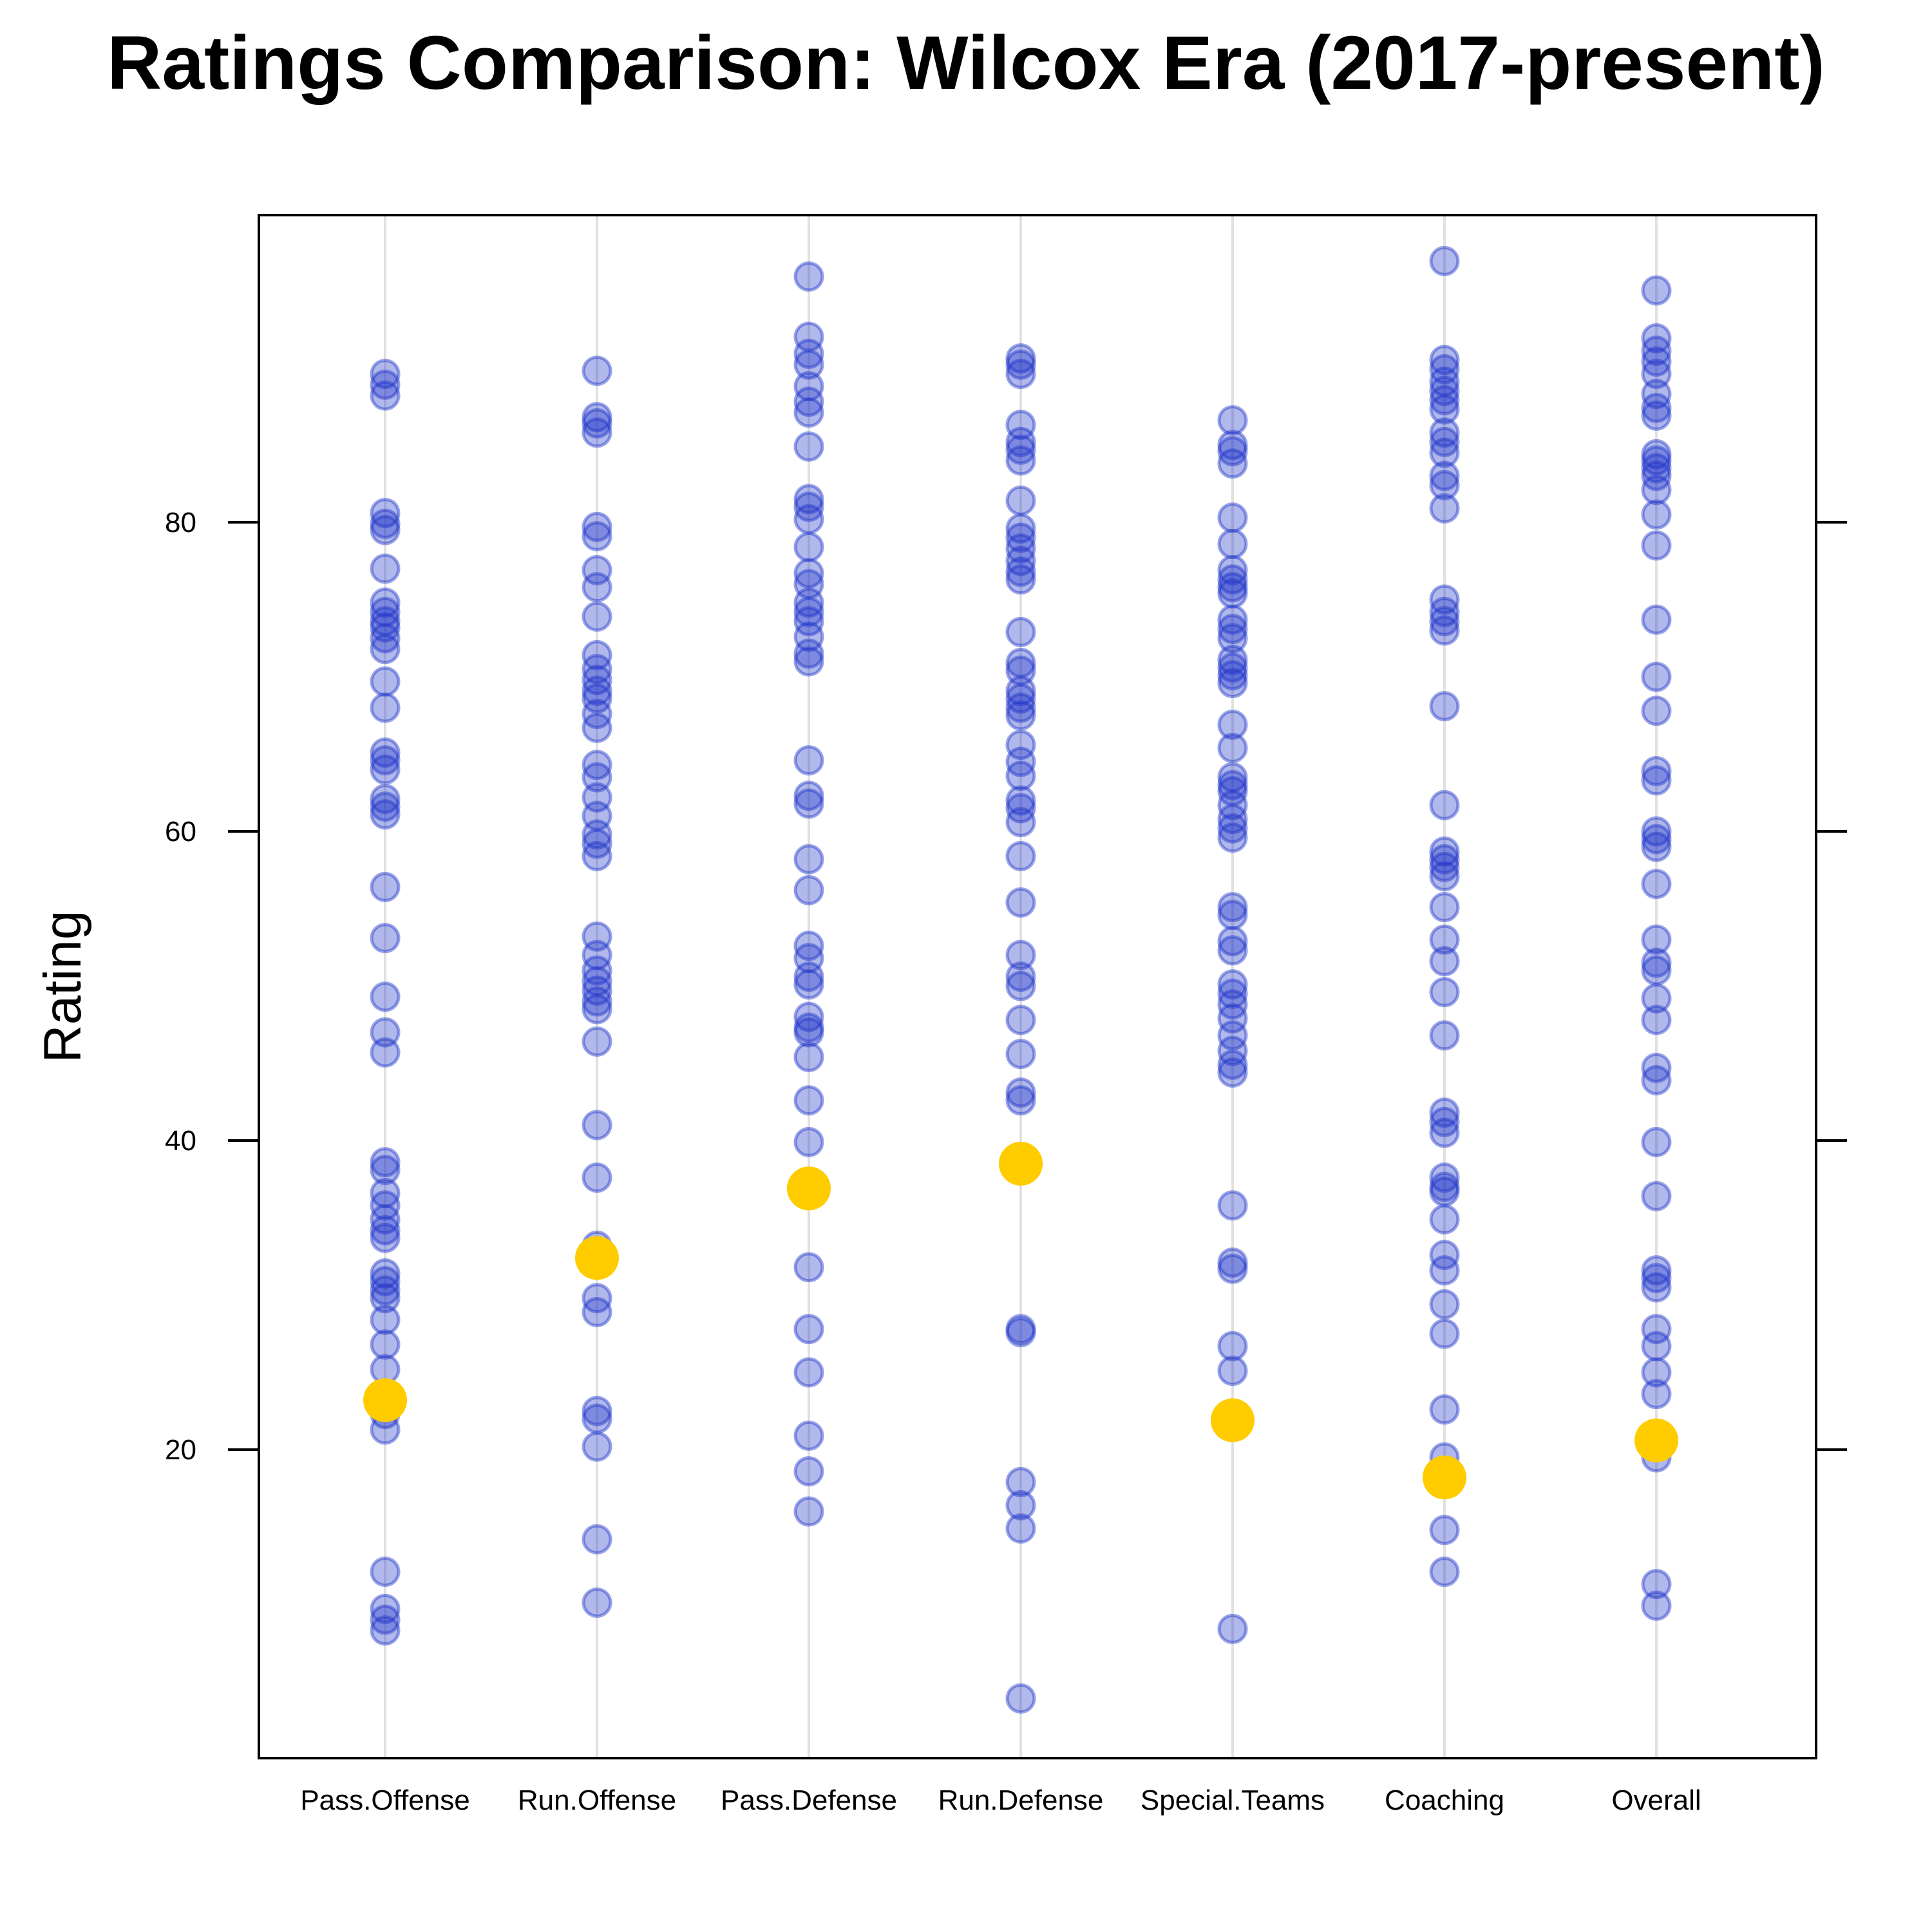 This screenshot has height=1932, width=1932. Describe the element at coordinates (1020, 1321) in the screenshot. I see `highlight-points` at that location.